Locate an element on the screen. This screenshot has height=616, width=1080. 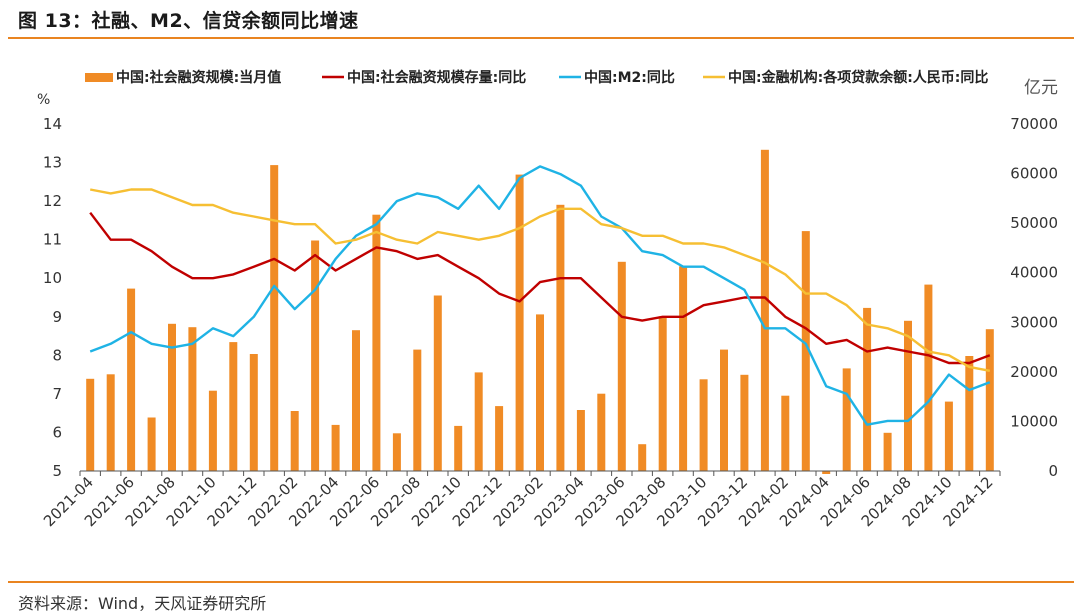
y-left-tick-label: 7 is located at coordinates (57, 394).